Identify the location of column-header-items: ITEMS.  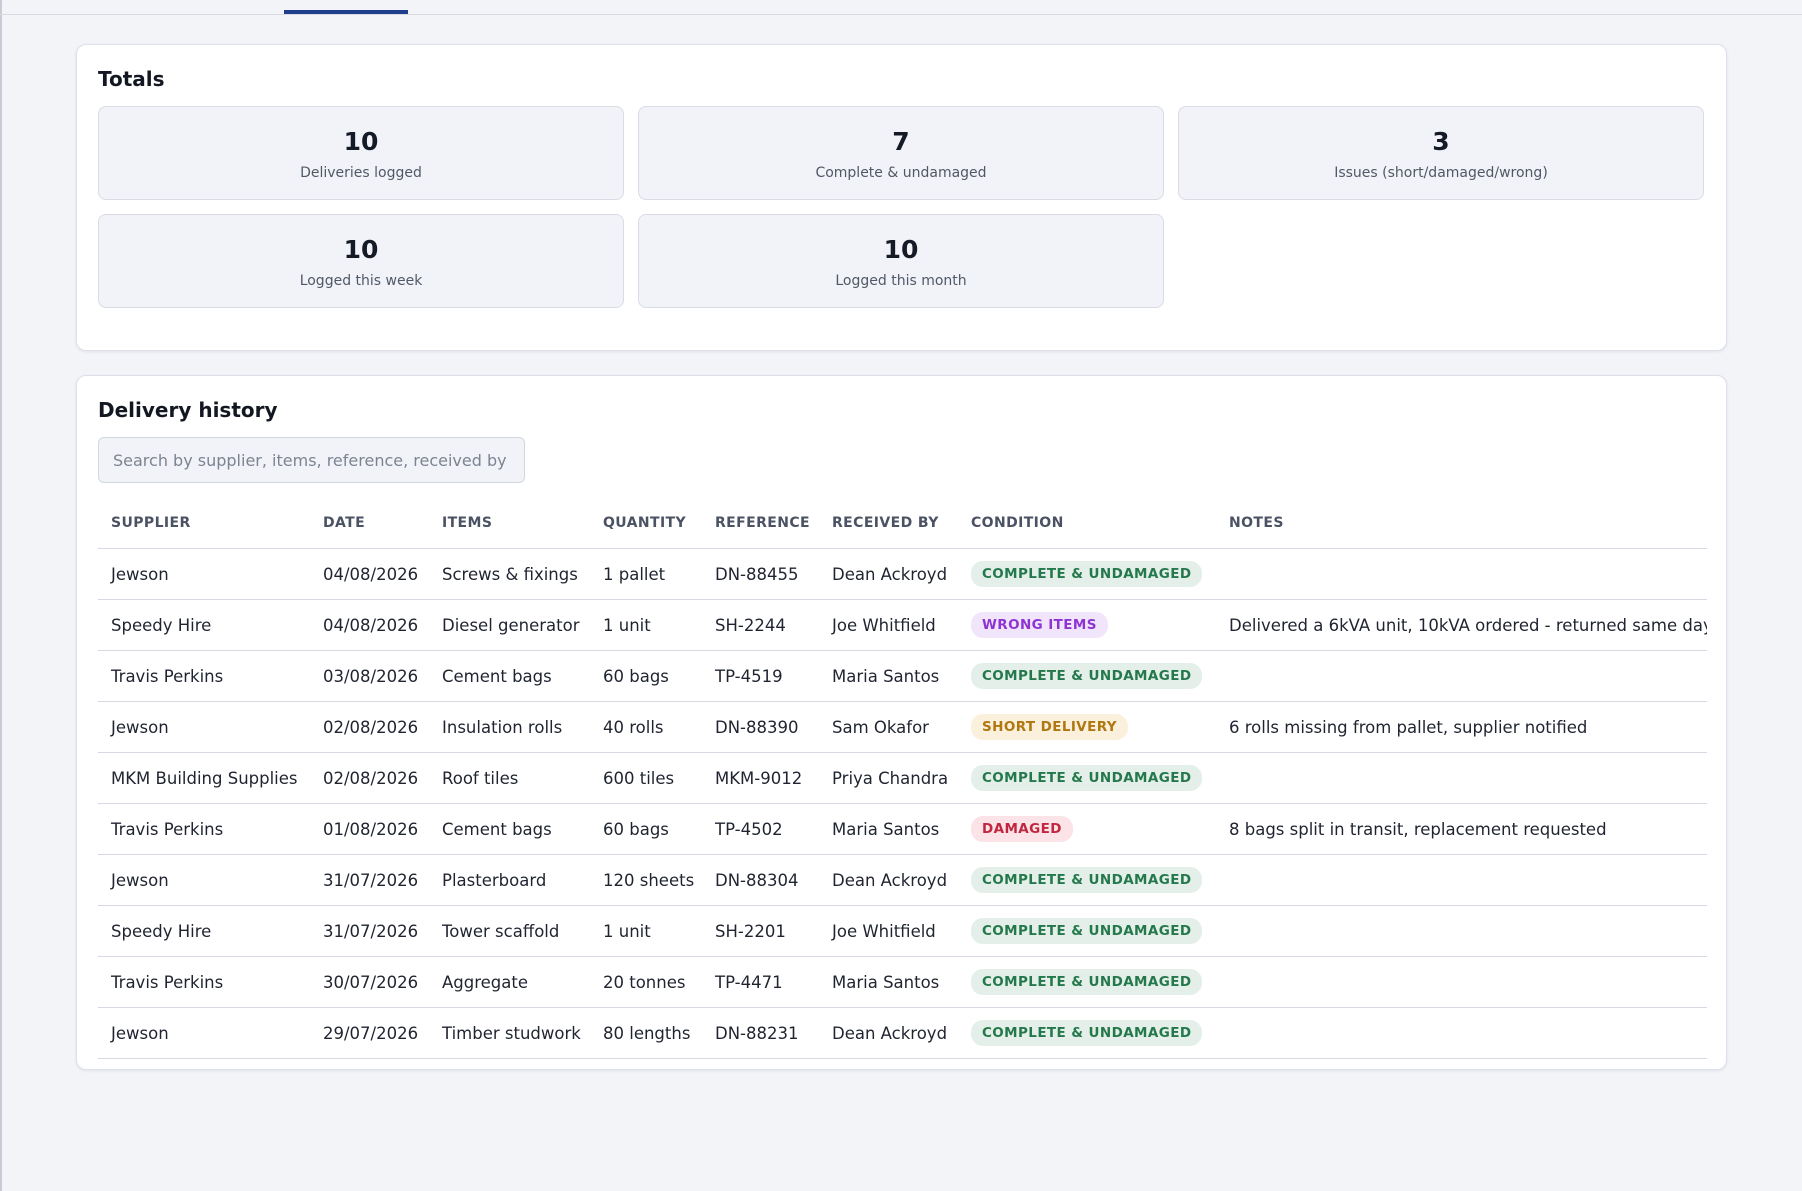
(509, 523).